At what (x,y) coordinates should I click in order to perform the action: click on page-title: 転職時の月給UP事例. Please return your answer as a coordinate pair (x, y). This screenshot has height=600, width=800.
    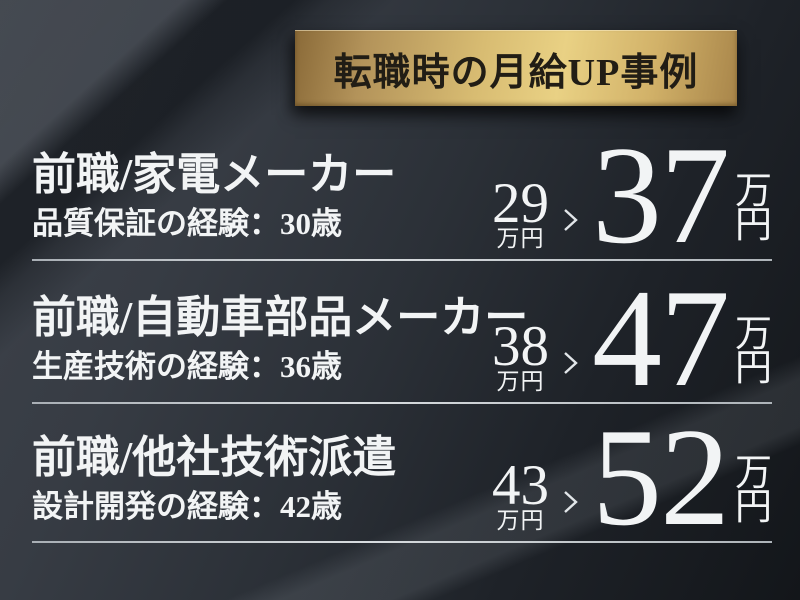
    Looking at the image, I should click on (516, 72).